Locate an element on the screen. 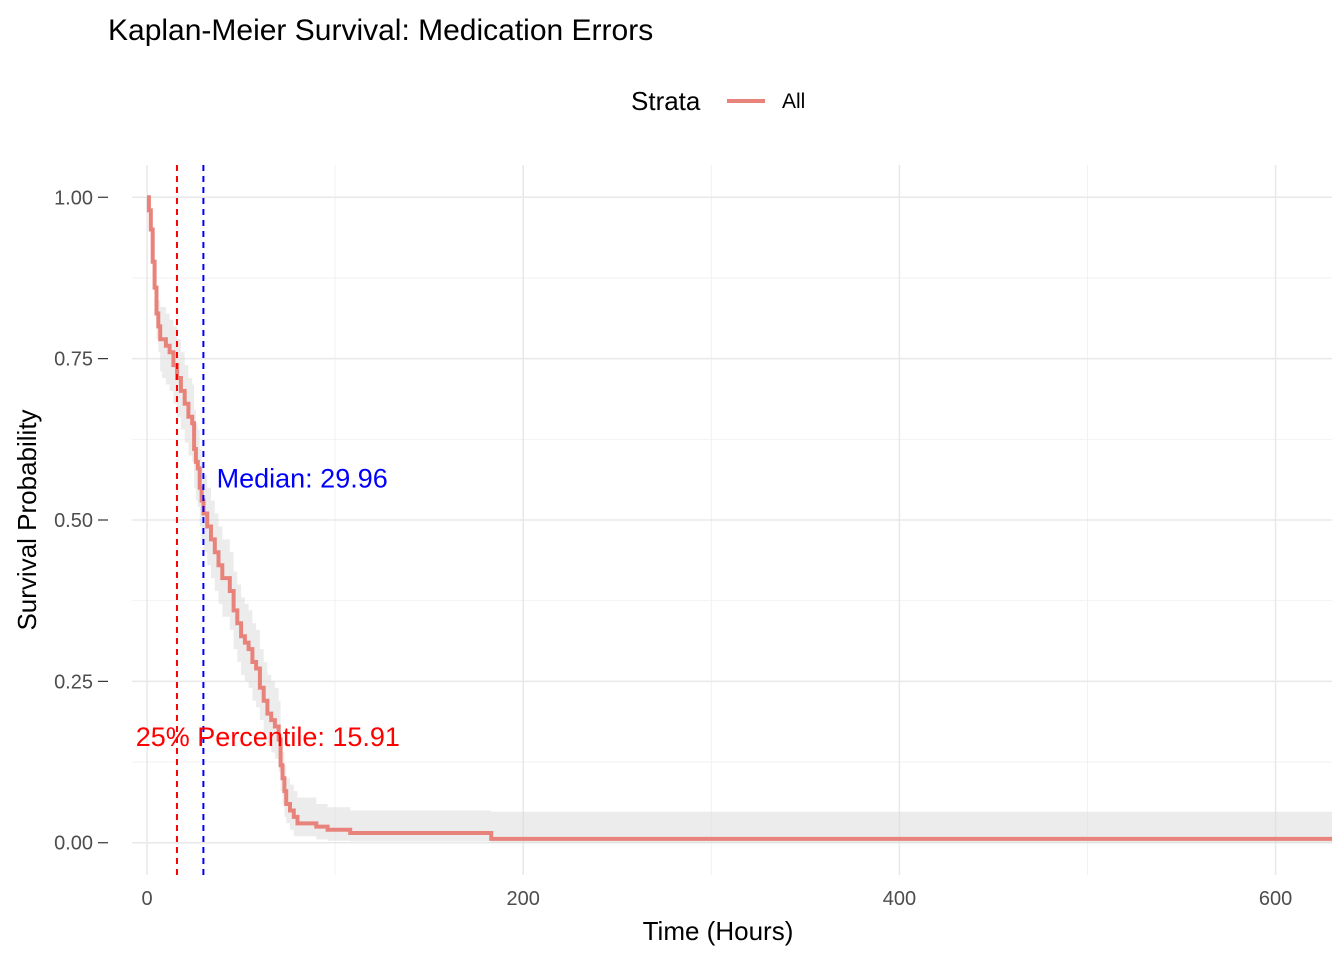  annotation-label: 25% Percentile: 15.91 is located at coordinates (268, 737).